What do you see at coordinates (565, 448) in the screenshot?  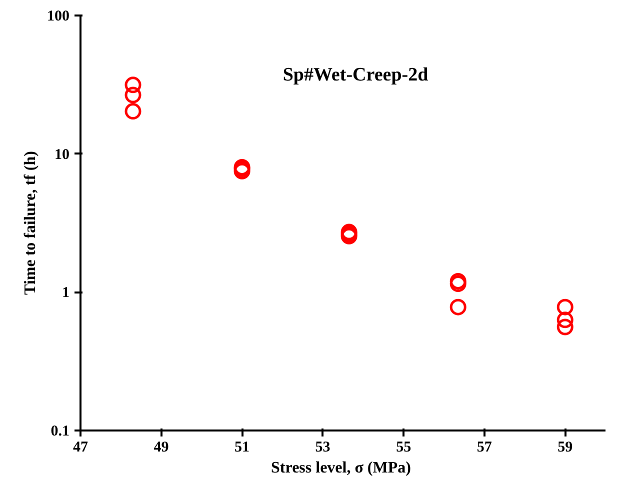 I see `x-tick-label: 59` at bounding box center [565, 448].